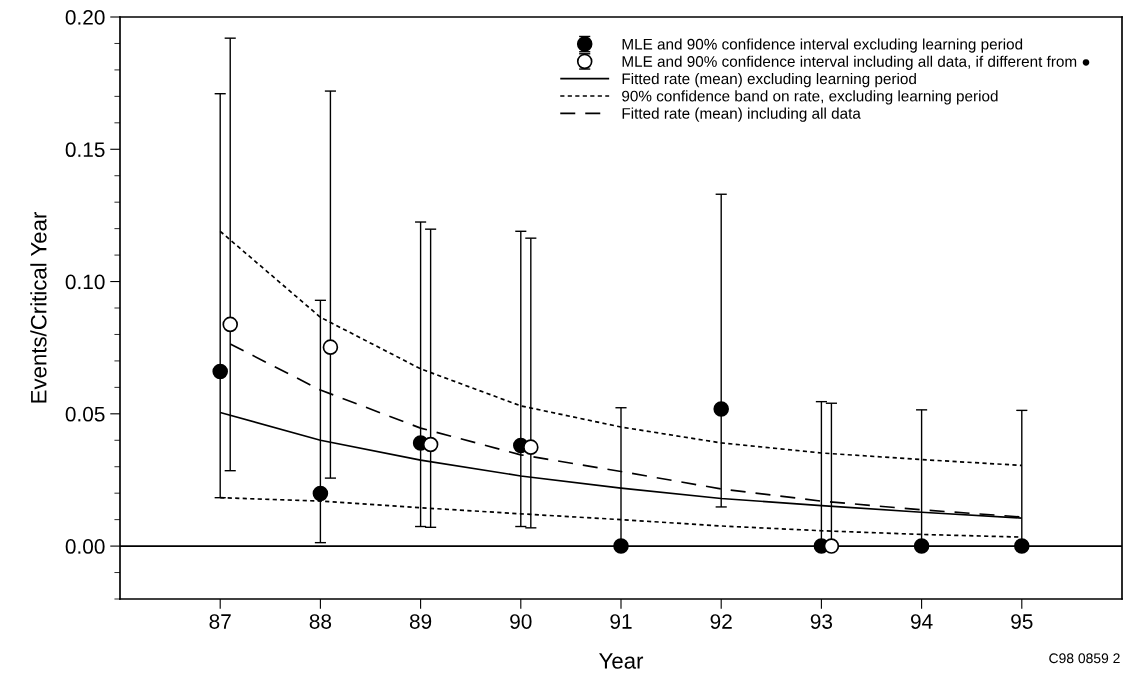 The image size is (1126, 683). Describe the element at coordinates (921, 621) in the screenshot. I see `x-tick-label: 94` at that location.